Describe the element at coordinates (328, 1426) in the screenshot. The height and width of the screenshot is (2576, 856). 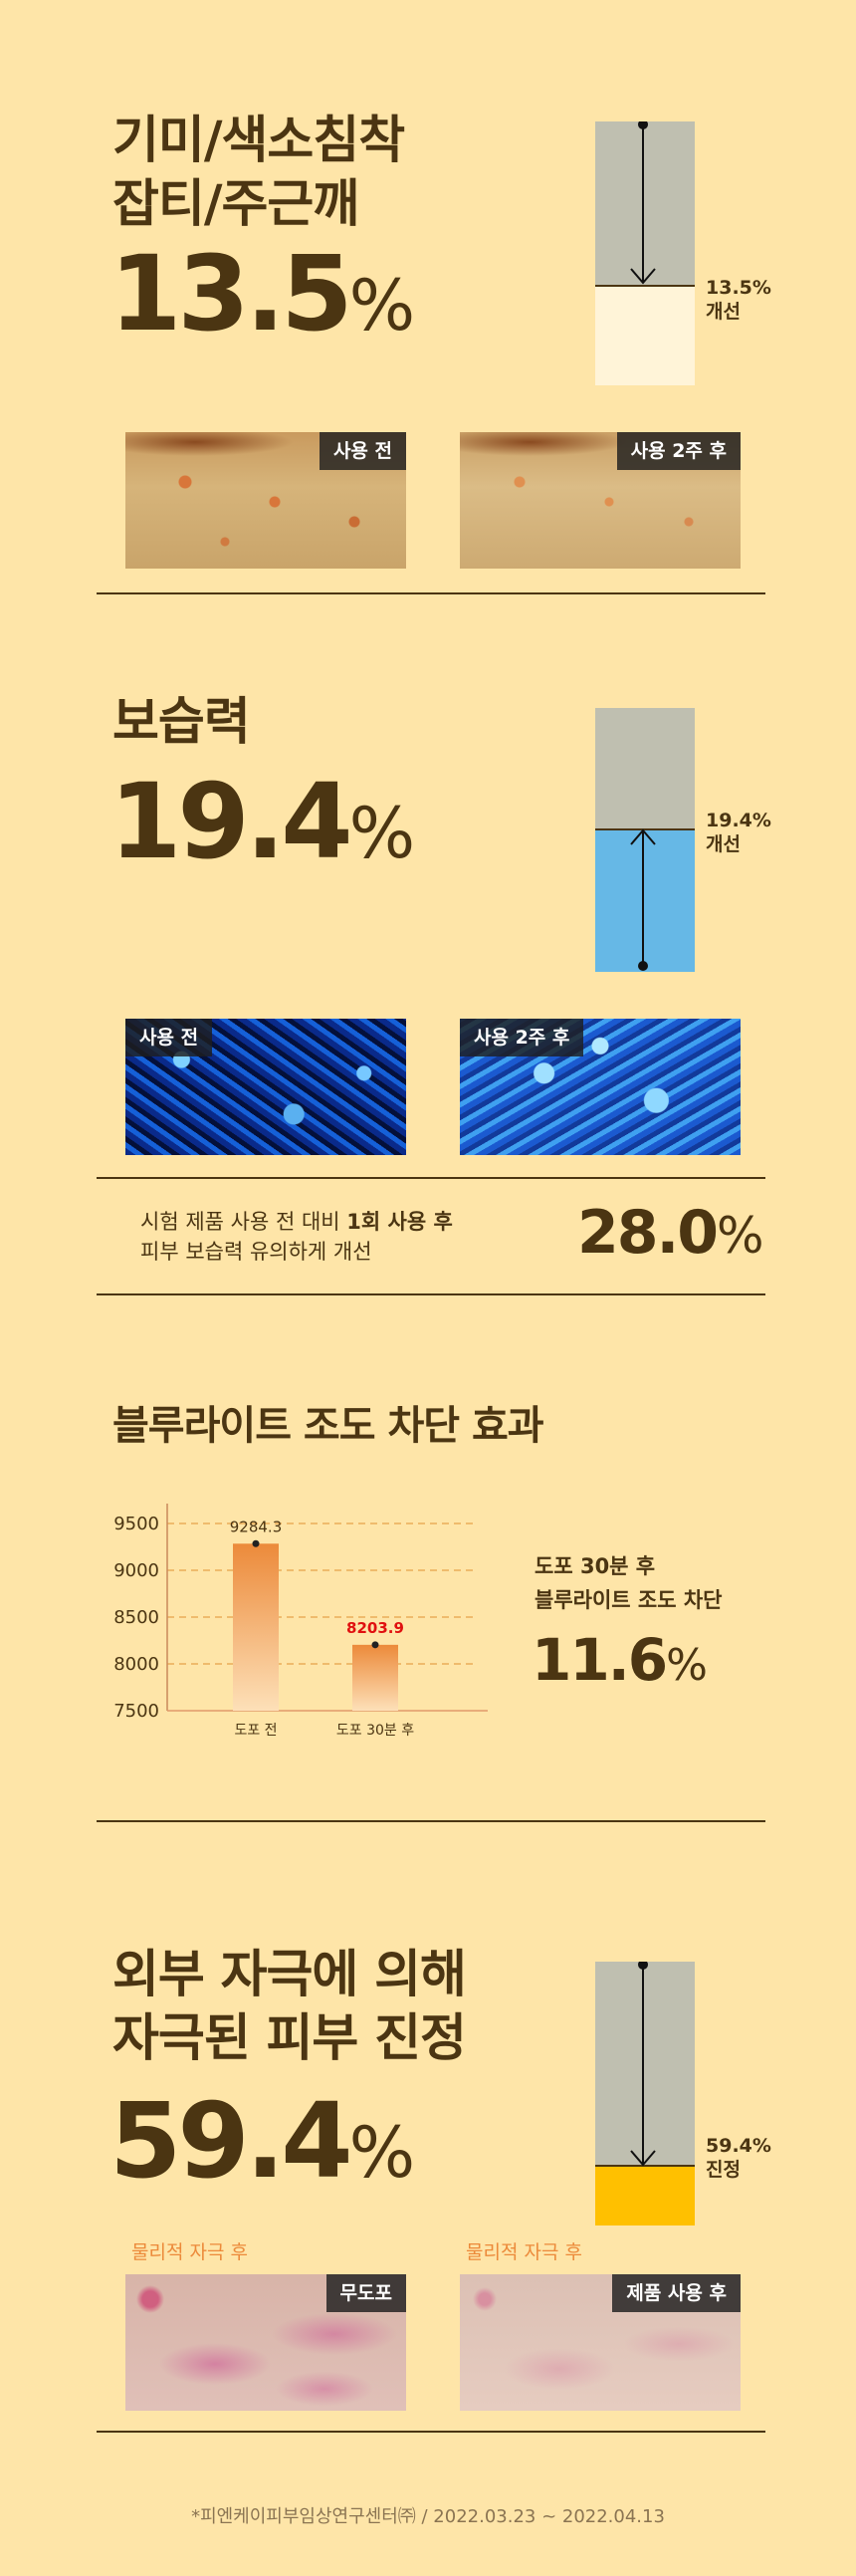
I see `bluelight-title: 블루라이트 조도 차단 효과` at that location.